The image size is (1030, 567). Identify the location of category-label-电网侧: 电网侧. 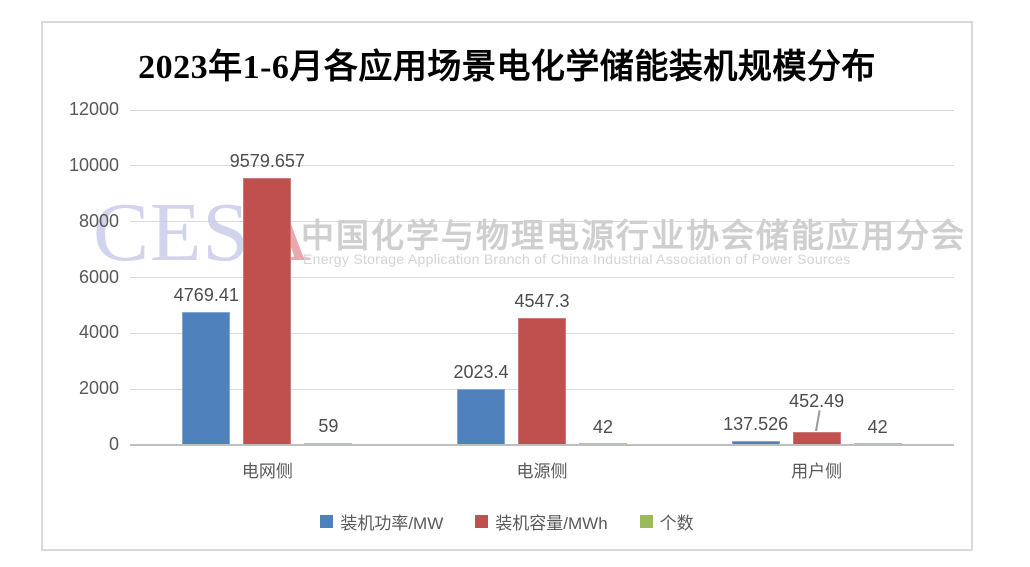
(267, 471).